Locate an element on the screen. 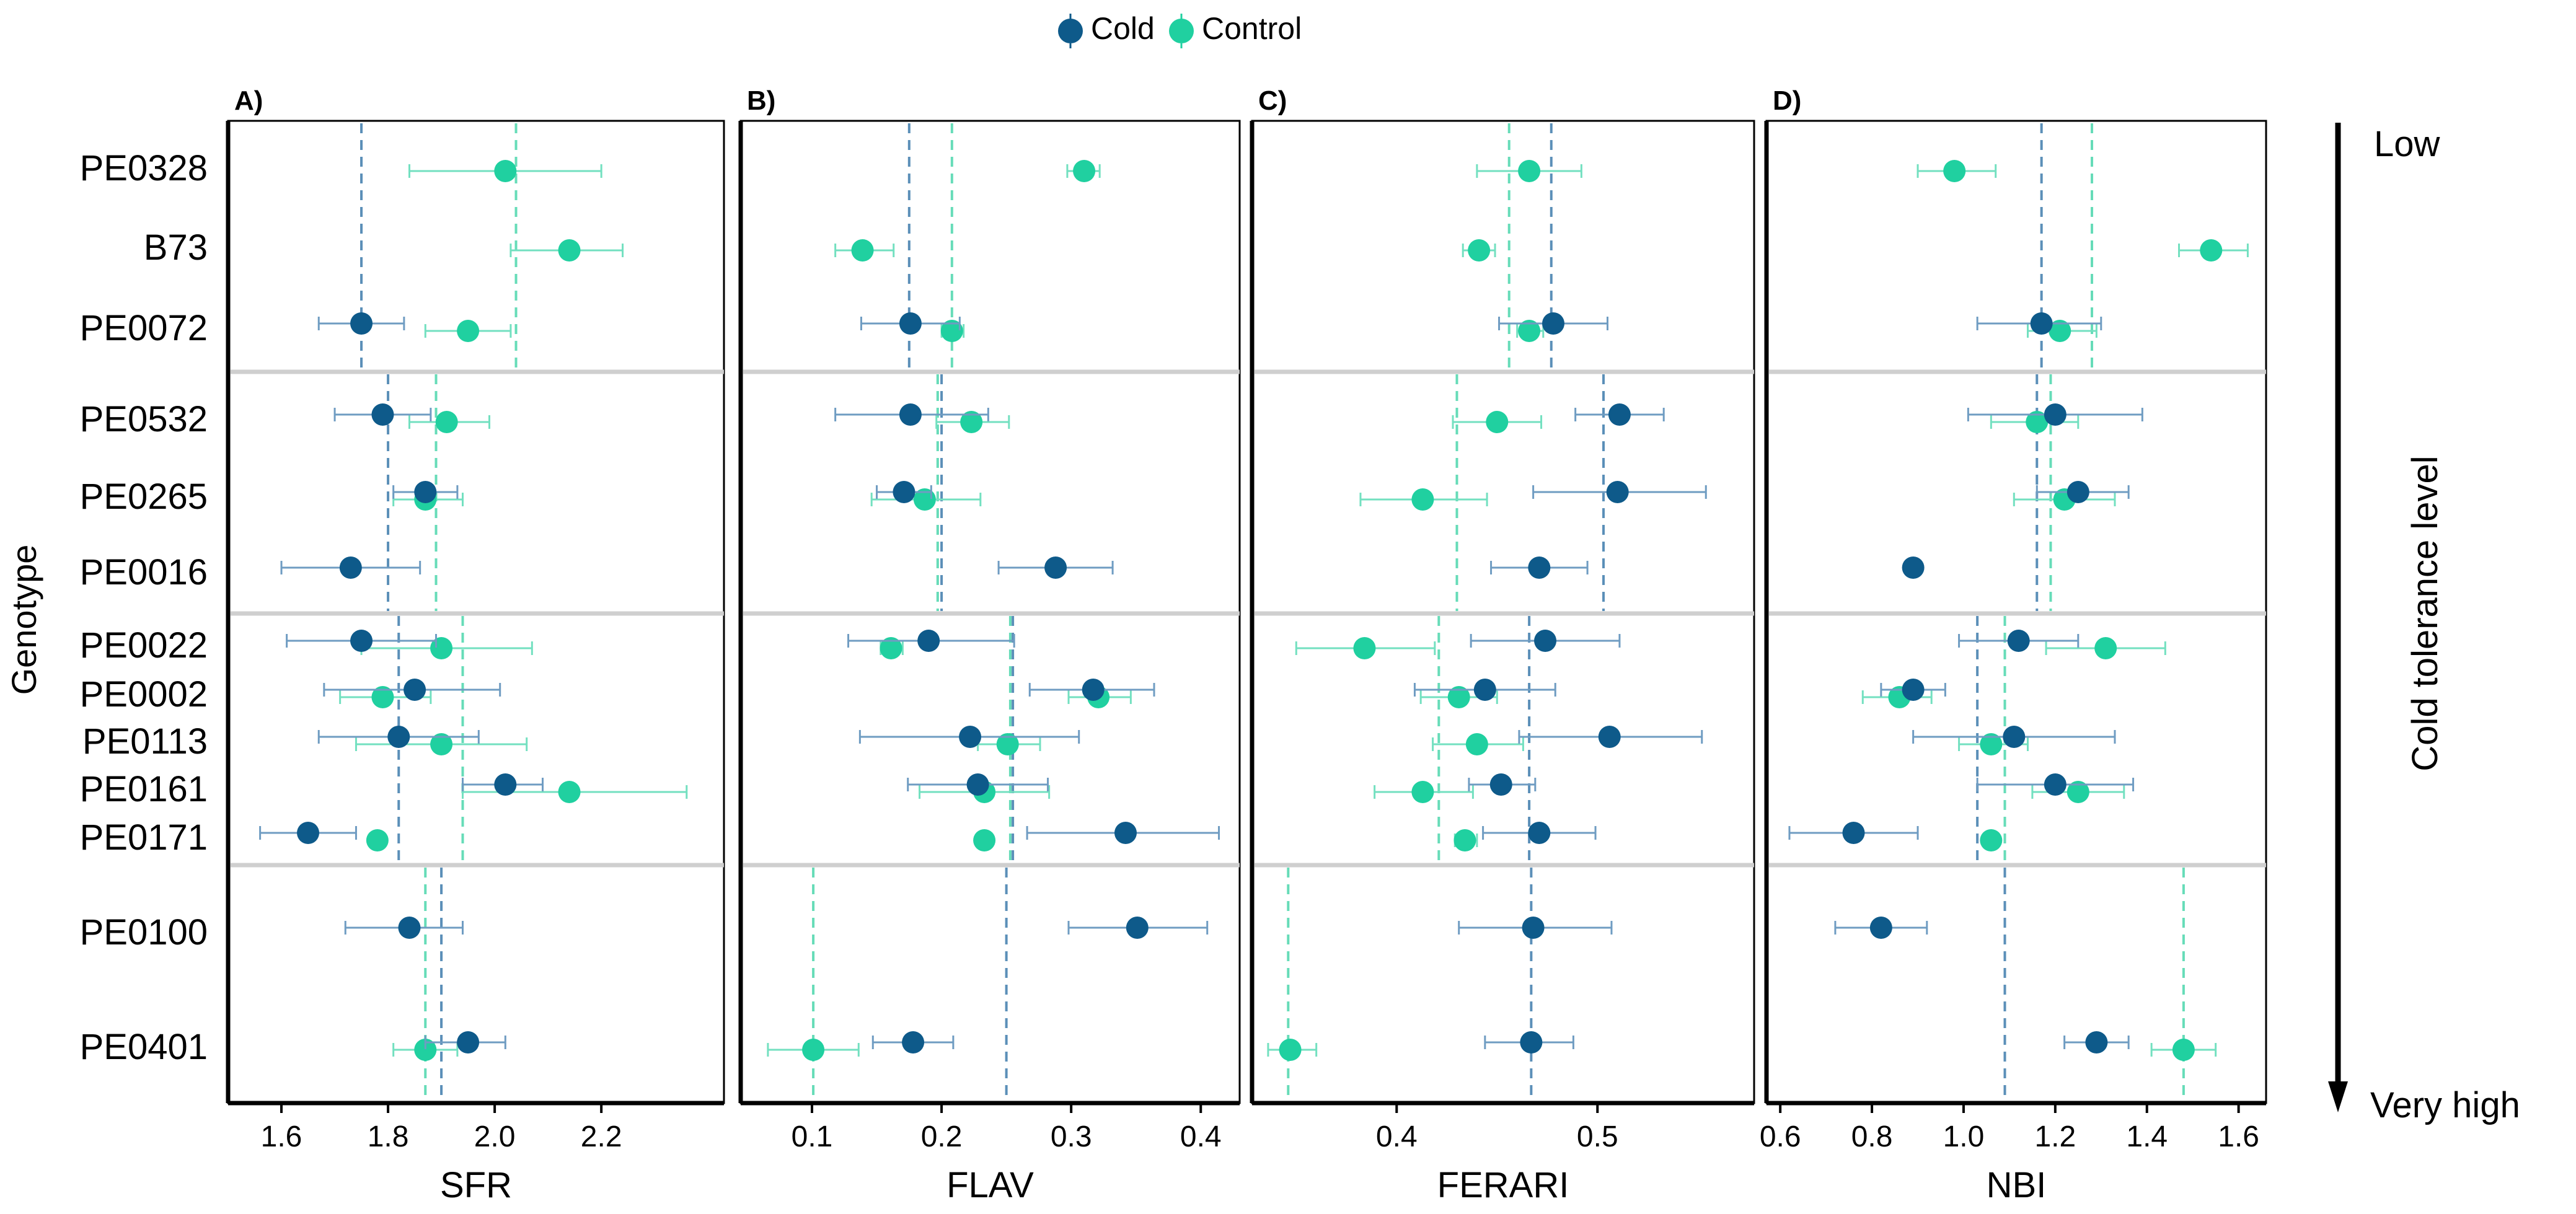 This screenshot has height=1214, width=2576. genotype-label: PE0022 is located at coordinates (144, 646).